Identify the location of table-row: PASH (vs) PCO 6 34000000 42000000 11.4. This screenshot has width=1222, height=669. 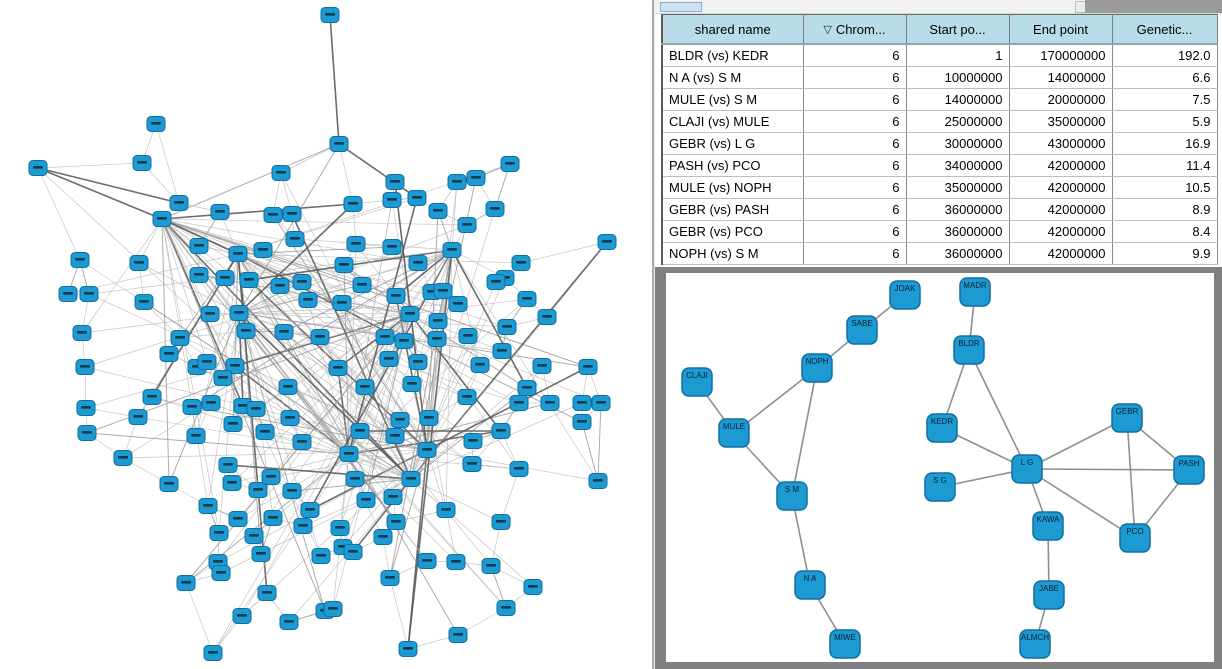
(940, 165).